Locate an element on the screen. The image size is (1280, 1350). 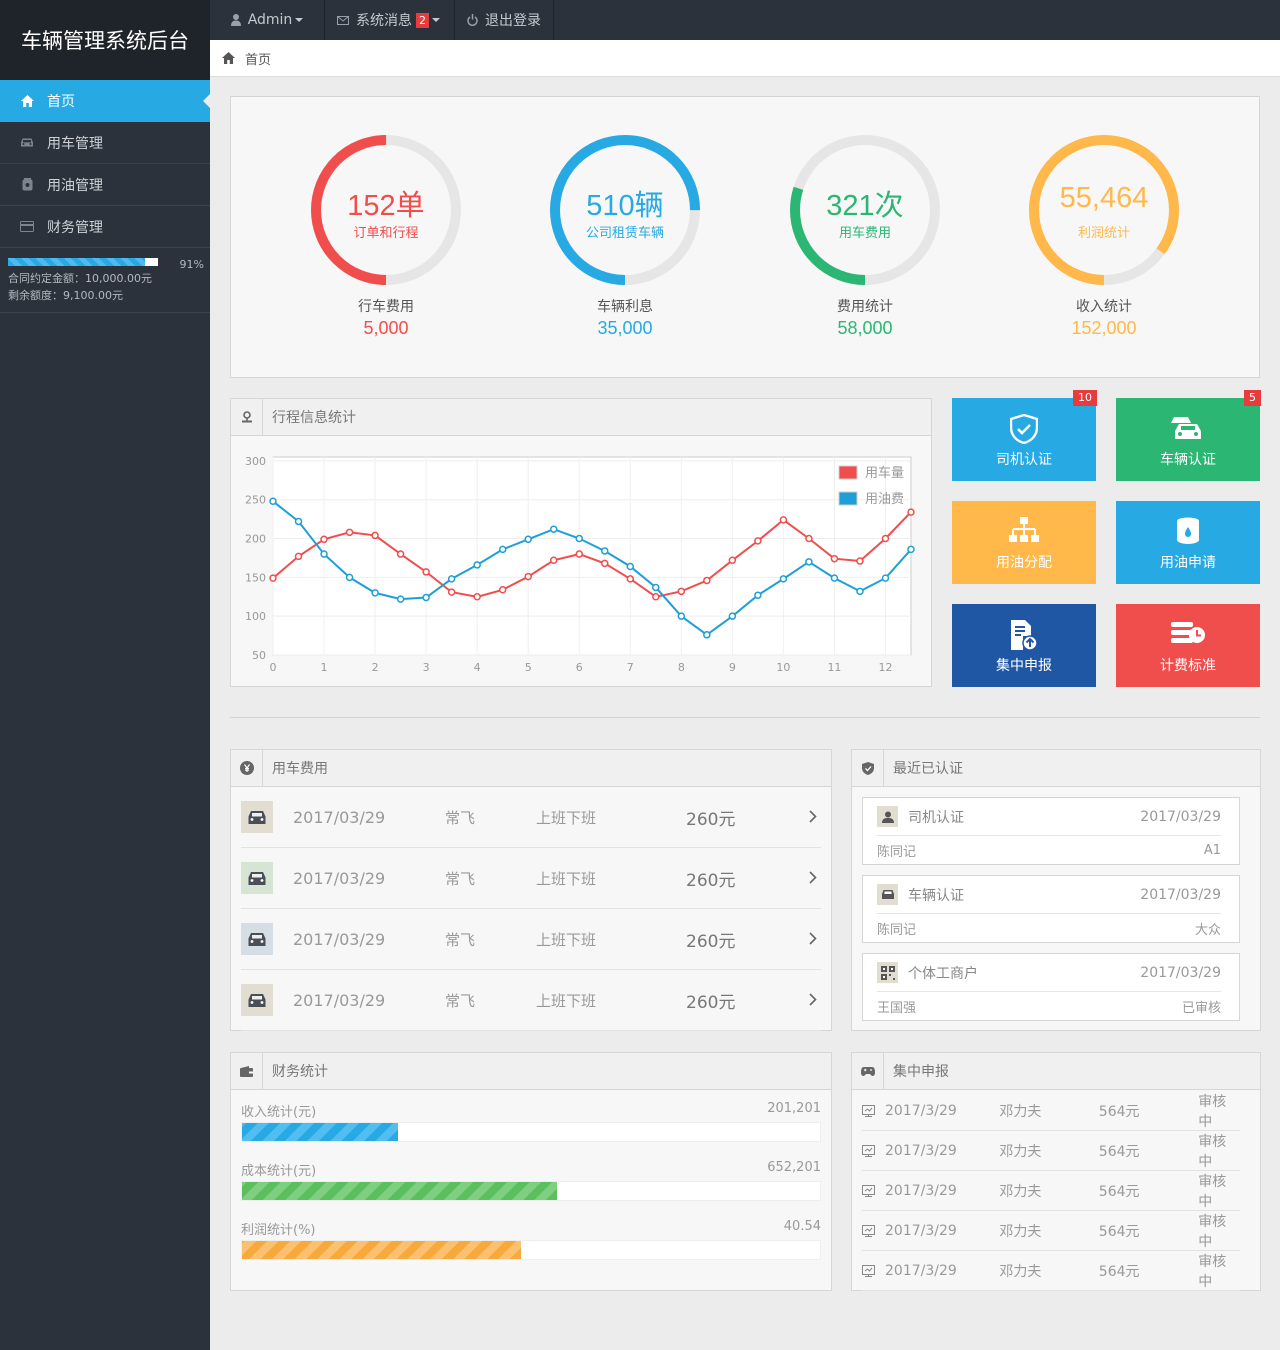
y-tick-label: 150 is located at coordinates (255, 577).